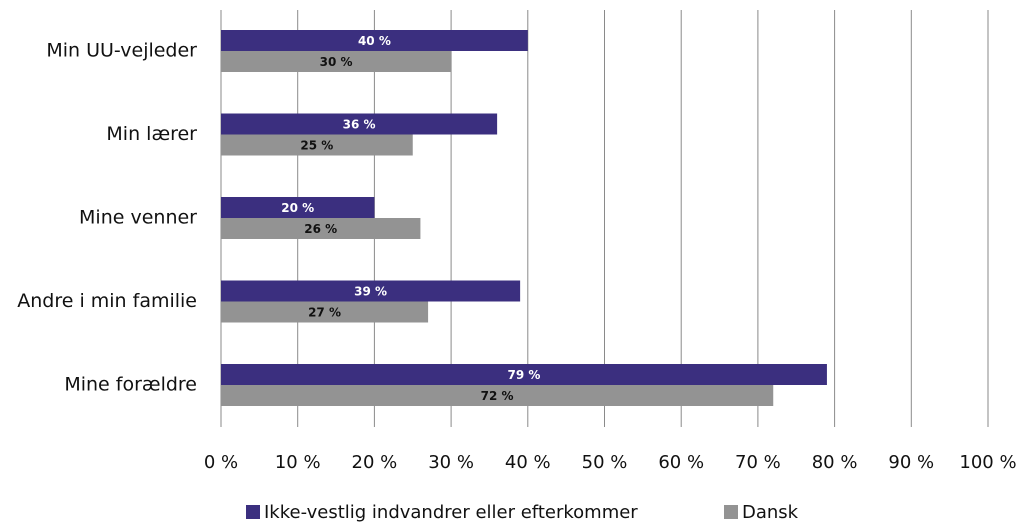 Image resolution: width=1026 pixels, height=526 pixels. I want to click on value-label: 79 %, so click(524, 375).